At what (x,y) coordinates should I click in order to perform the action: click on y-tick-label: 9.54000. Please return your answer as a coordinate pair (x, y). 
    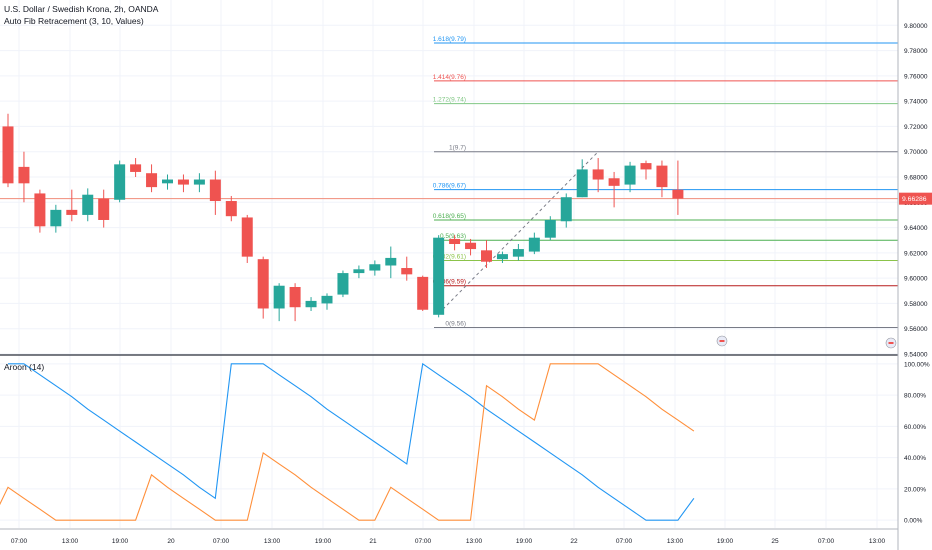
    Looking at the image, I should click on (916, 355).